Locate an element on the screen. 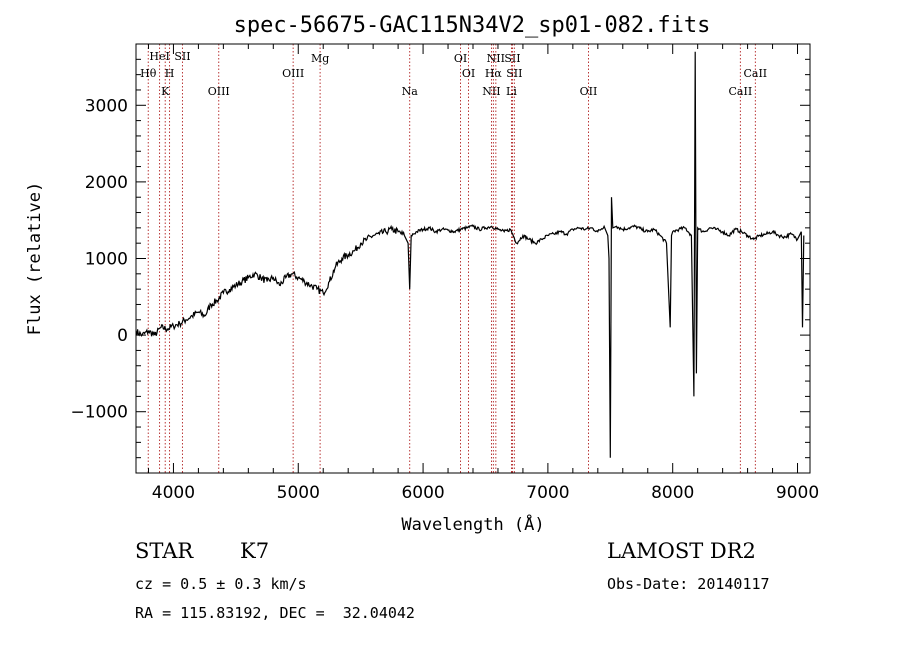 This screenshot has width=900, height=649. spectral-line-label: HeI is located at coordinates (159, 56).